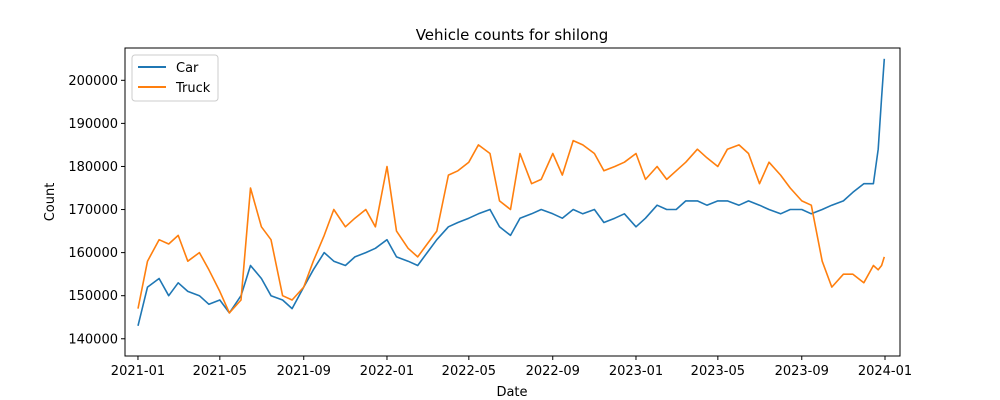  I want to click on y-tick-label: 140000, so click(93, 339).